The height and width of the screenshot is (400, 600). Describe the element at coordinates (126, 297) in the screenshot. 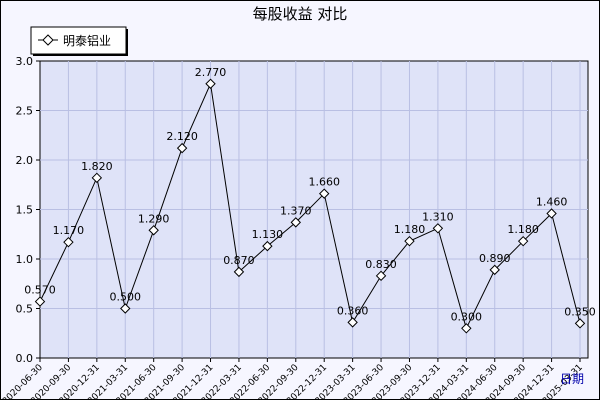

I see `data-label: 0.500` at that location.